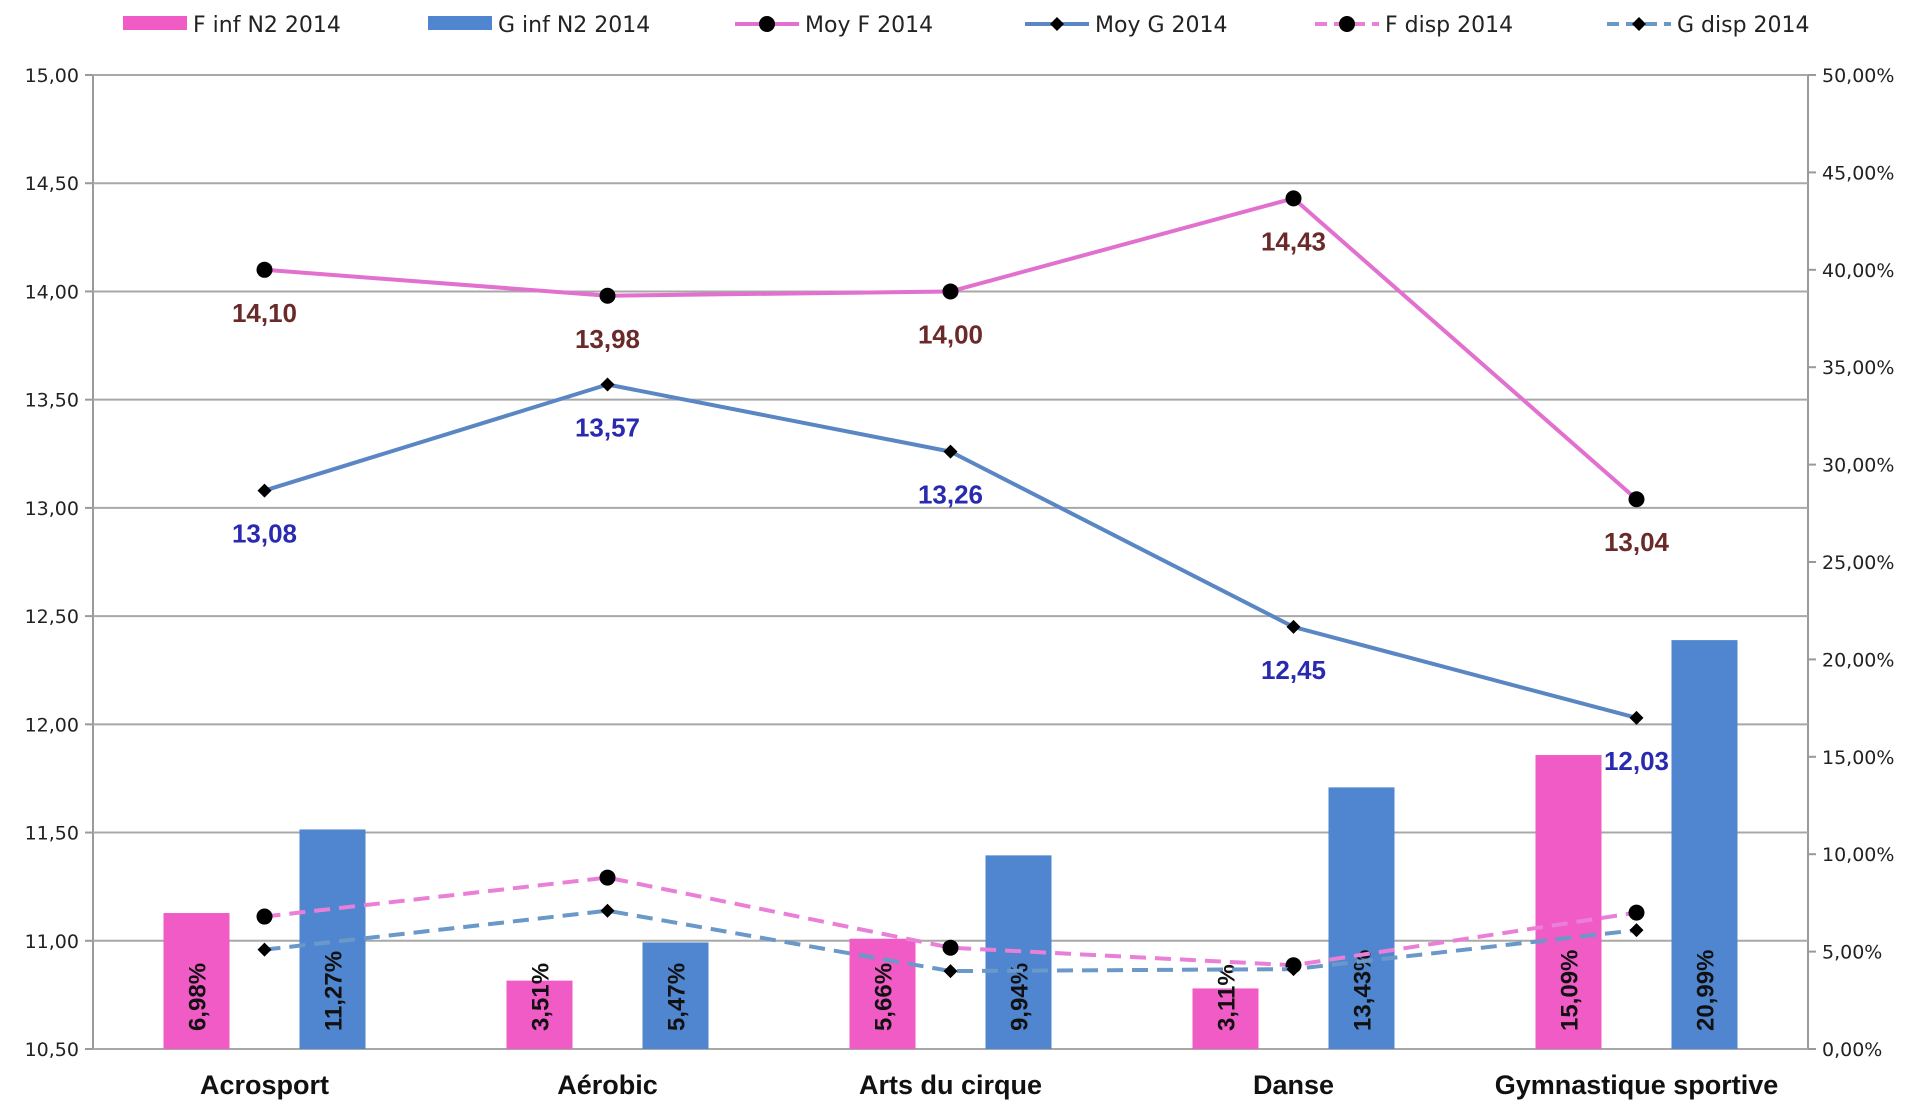 The height and width of the screenshot is (1109, 1920). Describe the element at coordinates (607, 339) in the screenshot. I see `line-data-label: 13,98` at that location.